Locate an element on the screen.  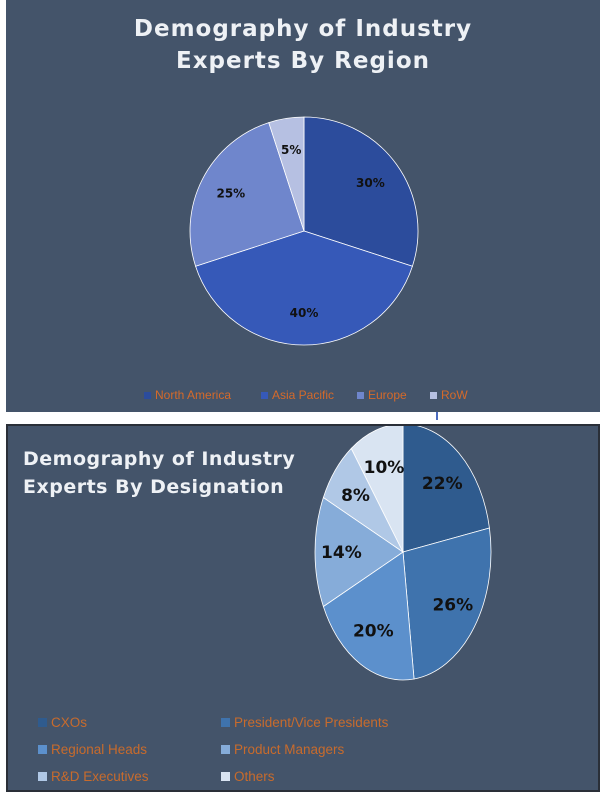
slice-label-regional-heads: 20% is located at coordinates (373, 632).